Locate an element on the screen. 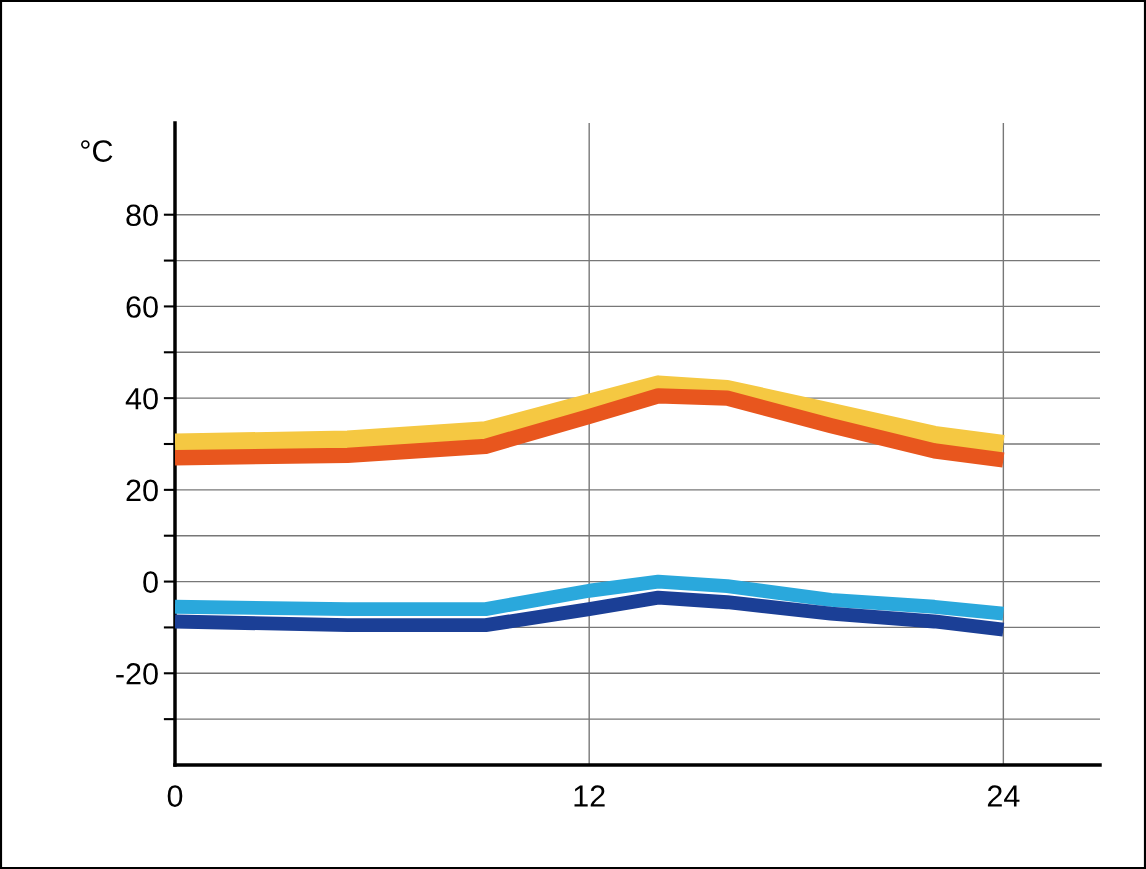  x-tick-label: 12 is located at coordinates (589, 796).